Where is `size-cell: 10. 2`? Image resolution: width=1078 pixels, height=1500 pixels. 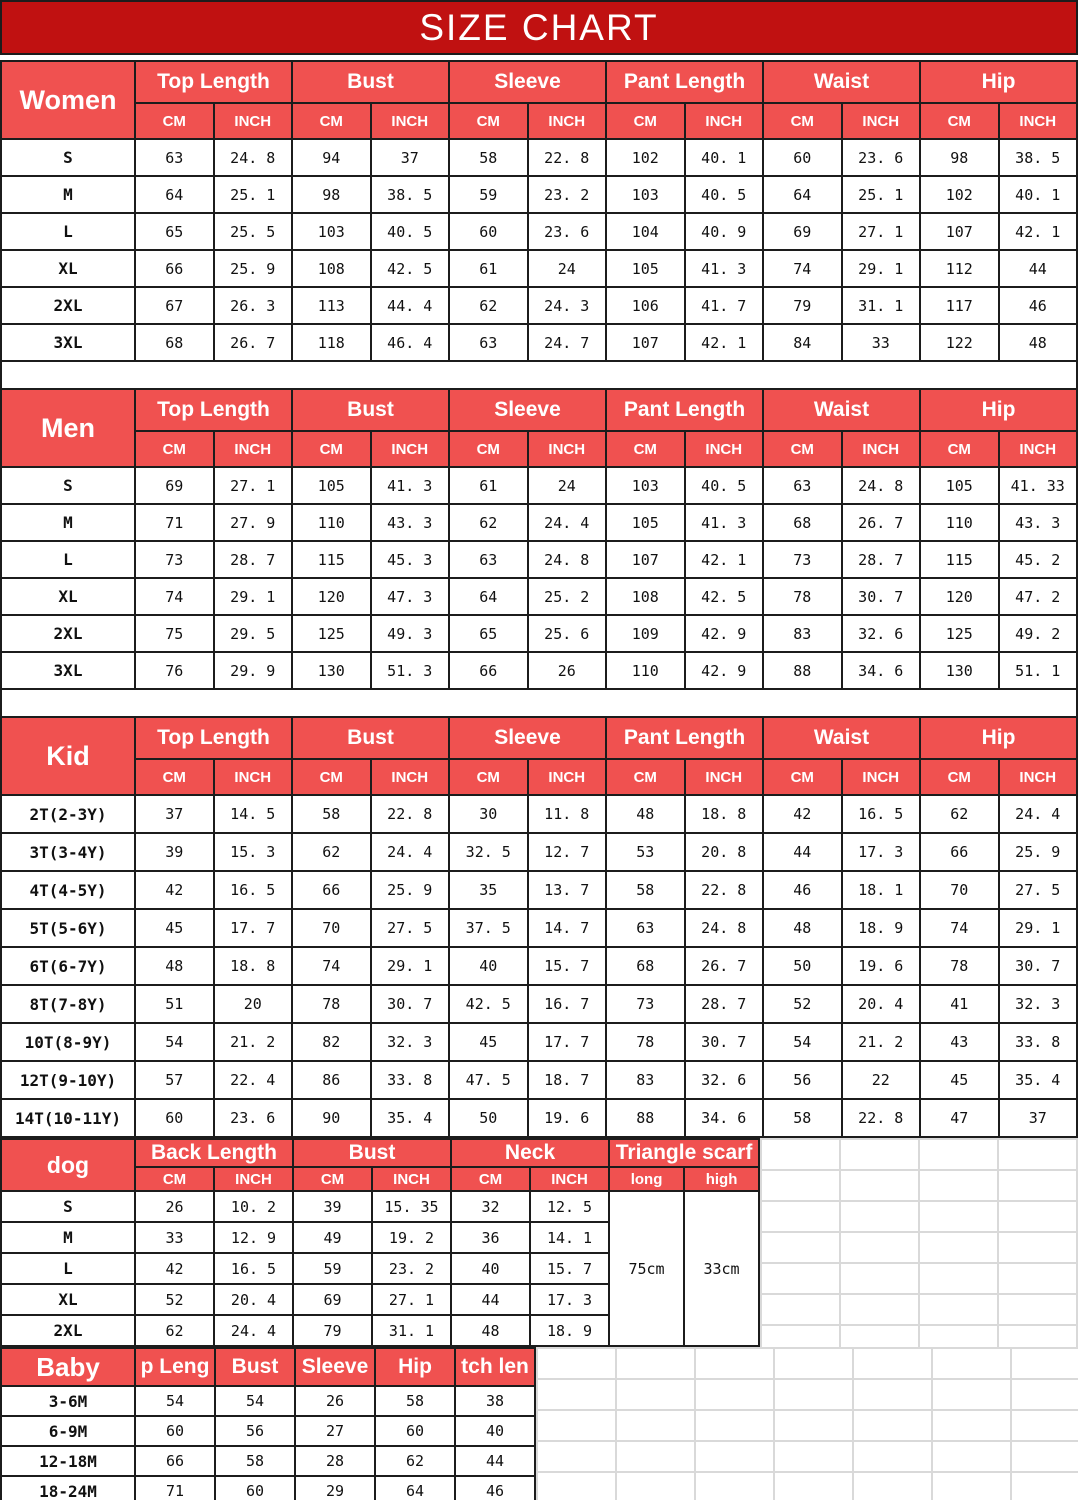
size-cell: 10. 2 is located at coordinates (253, 1206).